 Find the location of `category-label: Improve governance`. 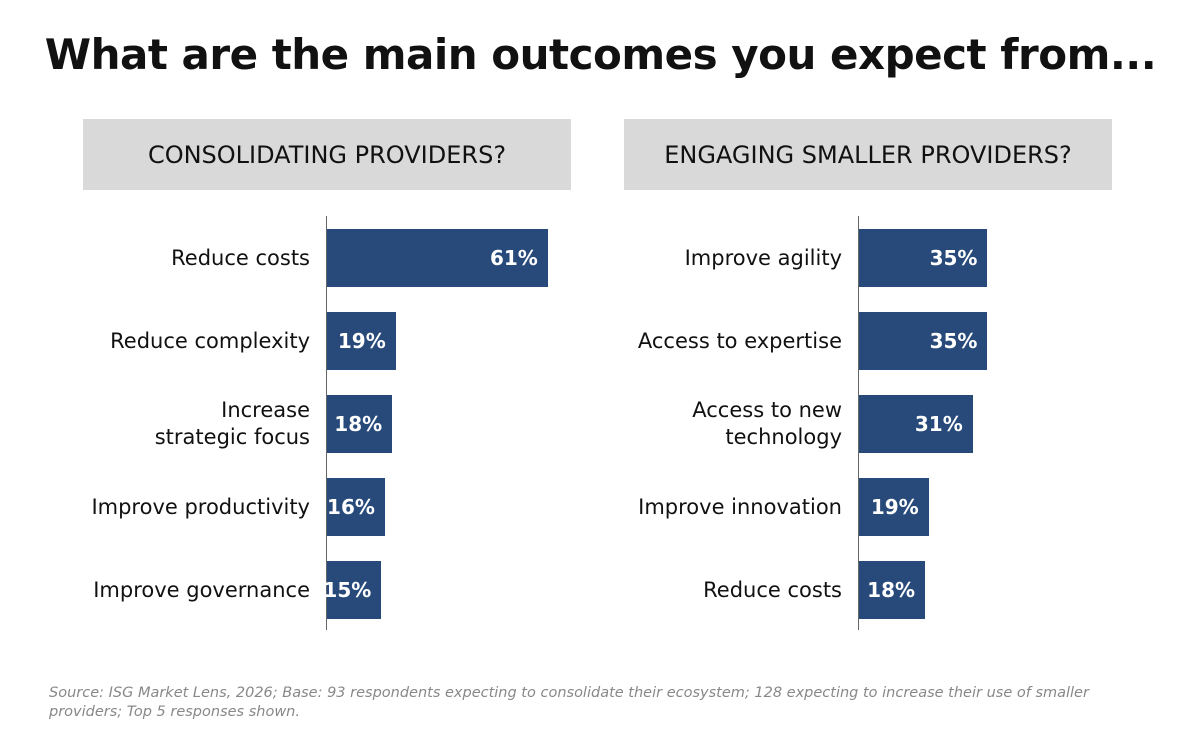

category-label: Improve governance is located at coordinates (180, 590).